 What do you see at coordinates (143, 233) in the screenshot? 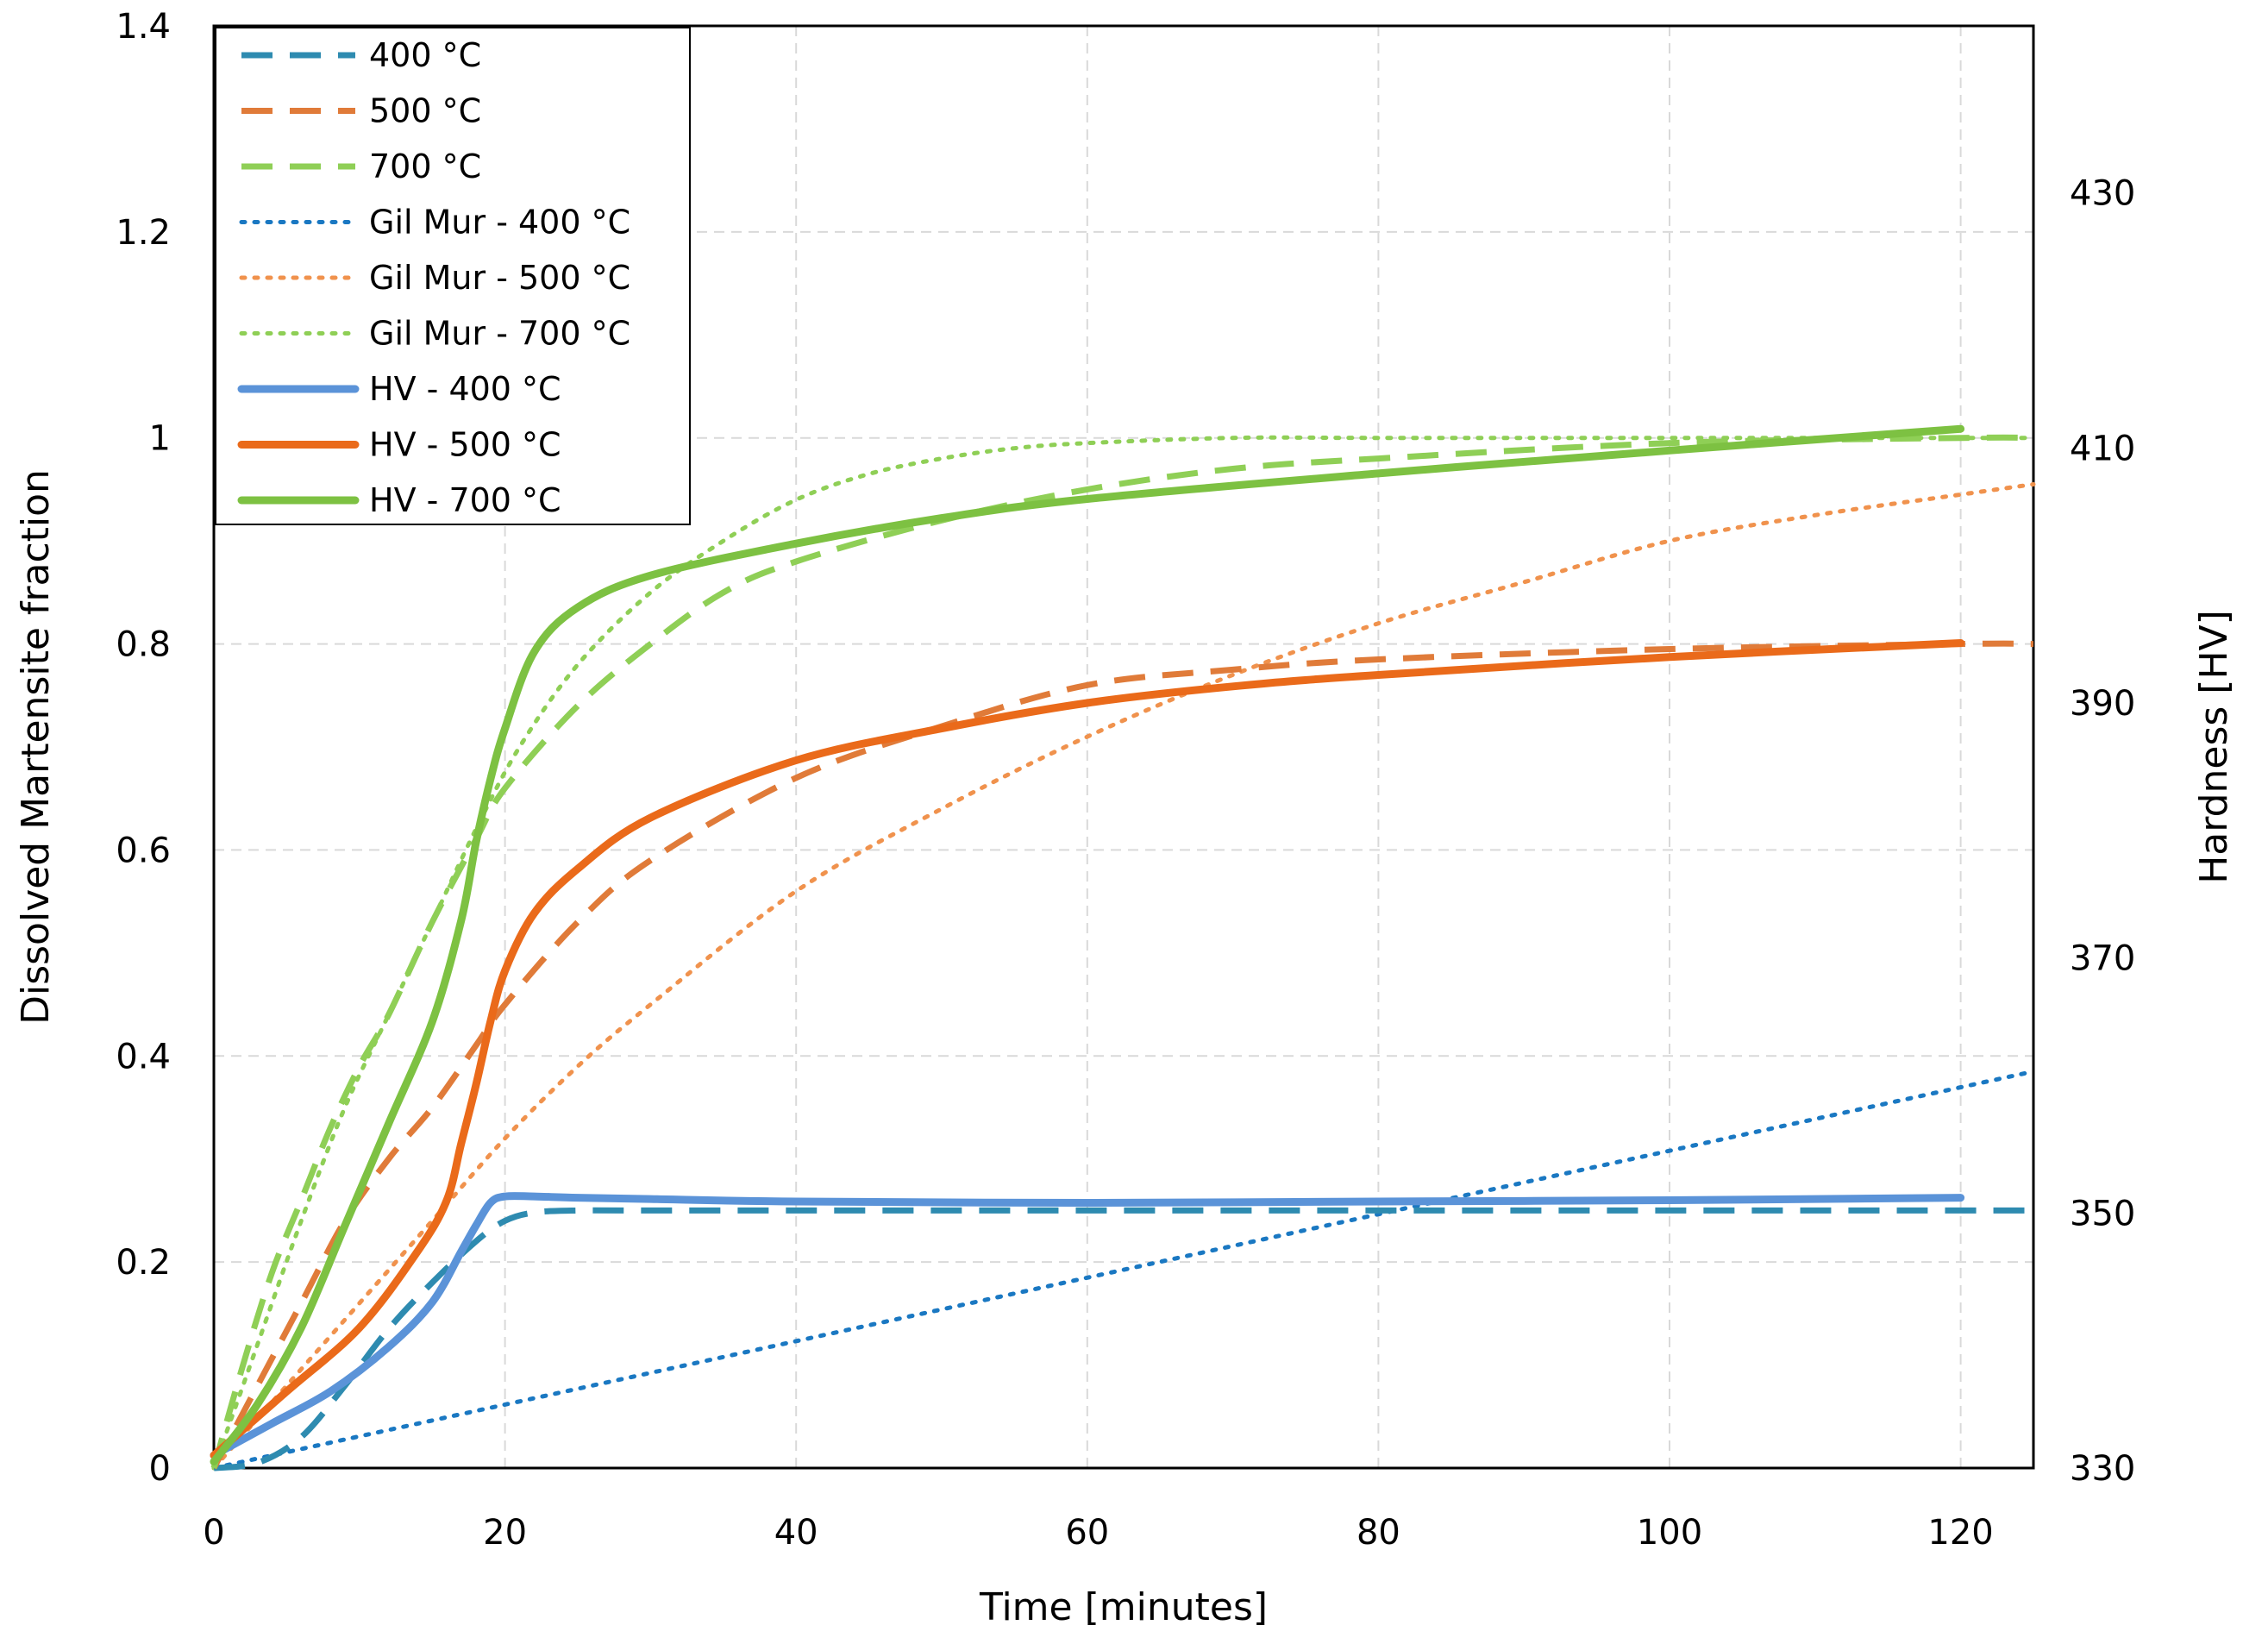
I see `y-tick-label: 1.2` at bounding box center [143, 233].